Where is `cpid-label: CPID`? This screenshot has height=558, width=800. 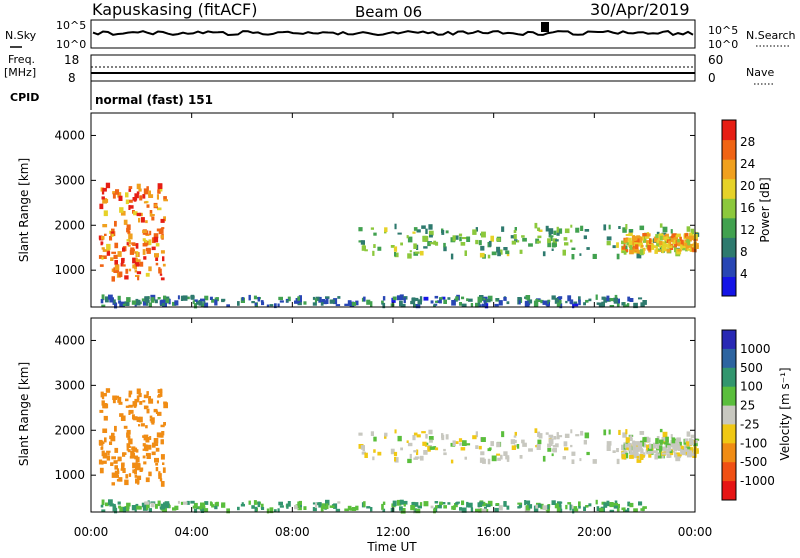
cpid-label: CPID is located at coordinates (24, 97).